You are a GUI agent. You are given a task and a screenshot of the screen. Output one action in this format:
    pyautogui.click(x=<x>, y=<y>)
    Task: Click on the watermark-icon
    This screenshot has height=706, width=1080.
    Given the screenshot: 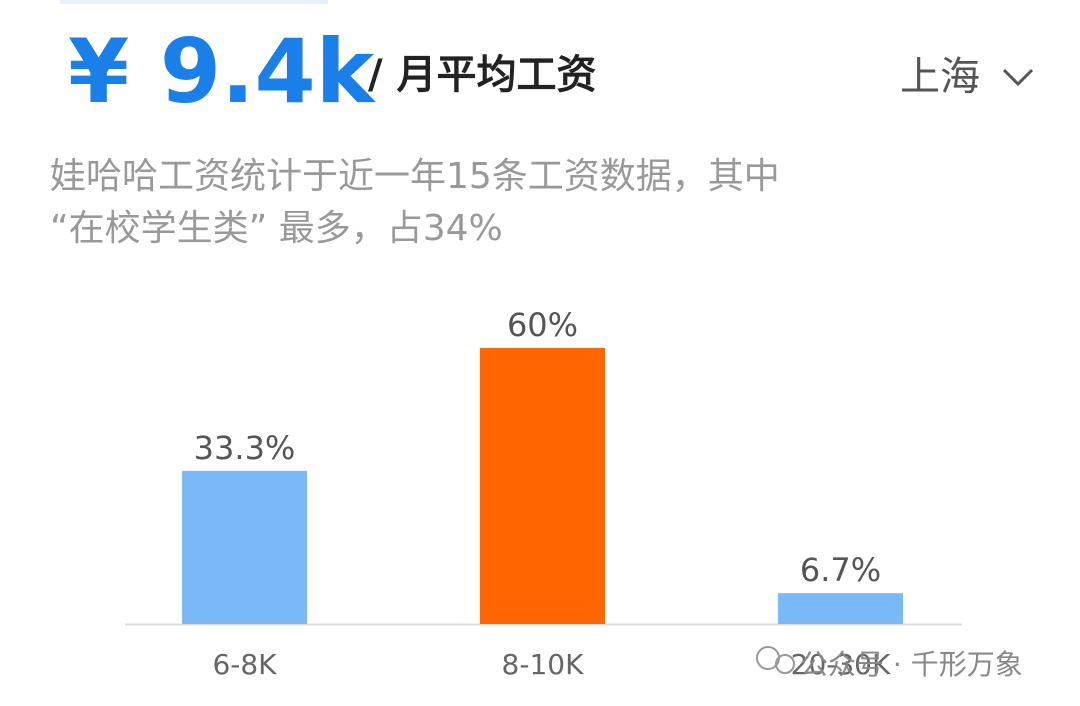 What is the action you would take?
    pyautogui.click(x=785, y=664)
    